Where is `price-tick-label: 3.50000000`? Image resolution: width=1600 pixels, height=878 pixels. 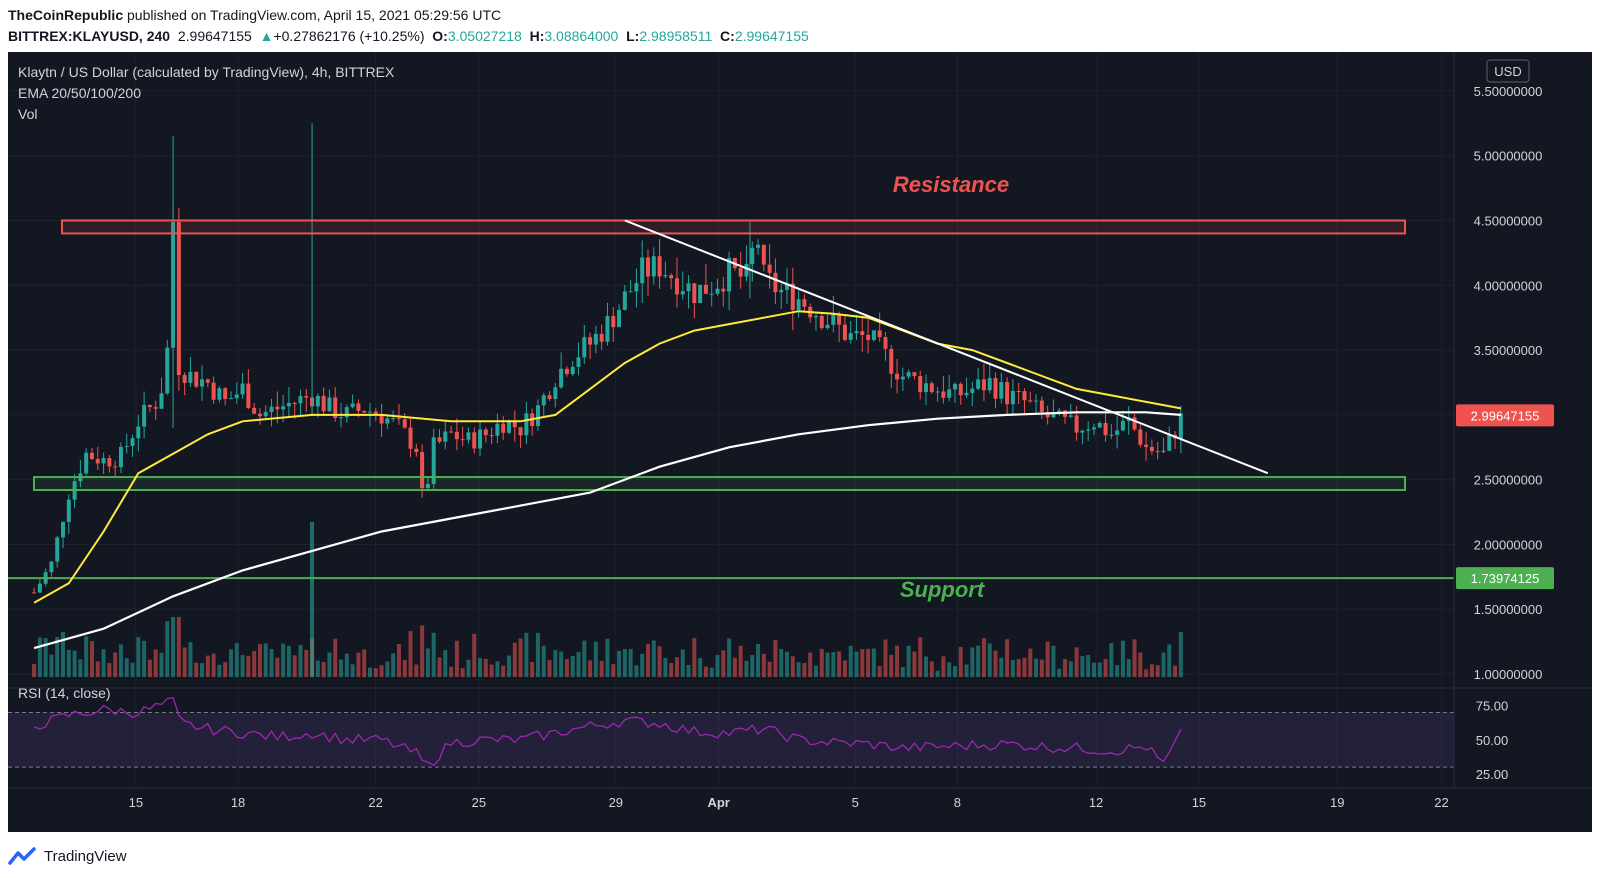 price-tick-label: 3.50000000 is located at coordinates (1508, 350).